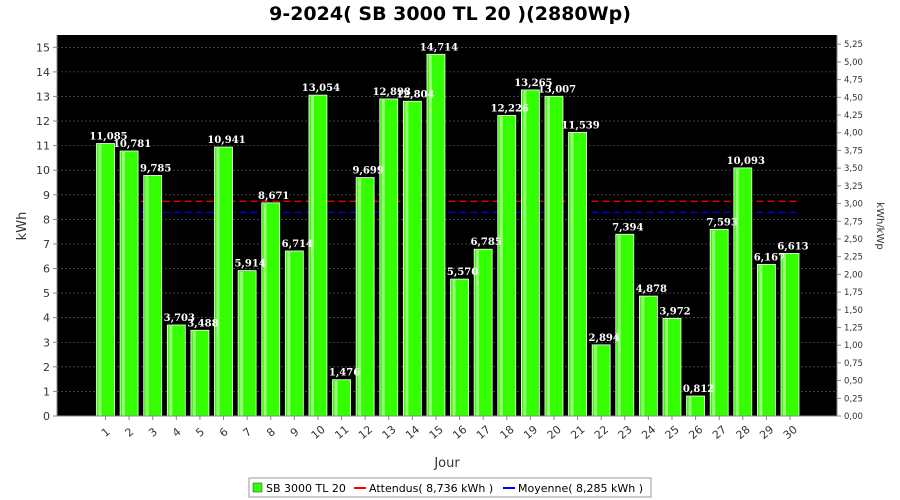 The image size is (900, 500). I want to click on x-tick-label: 10, so click(318, 432).